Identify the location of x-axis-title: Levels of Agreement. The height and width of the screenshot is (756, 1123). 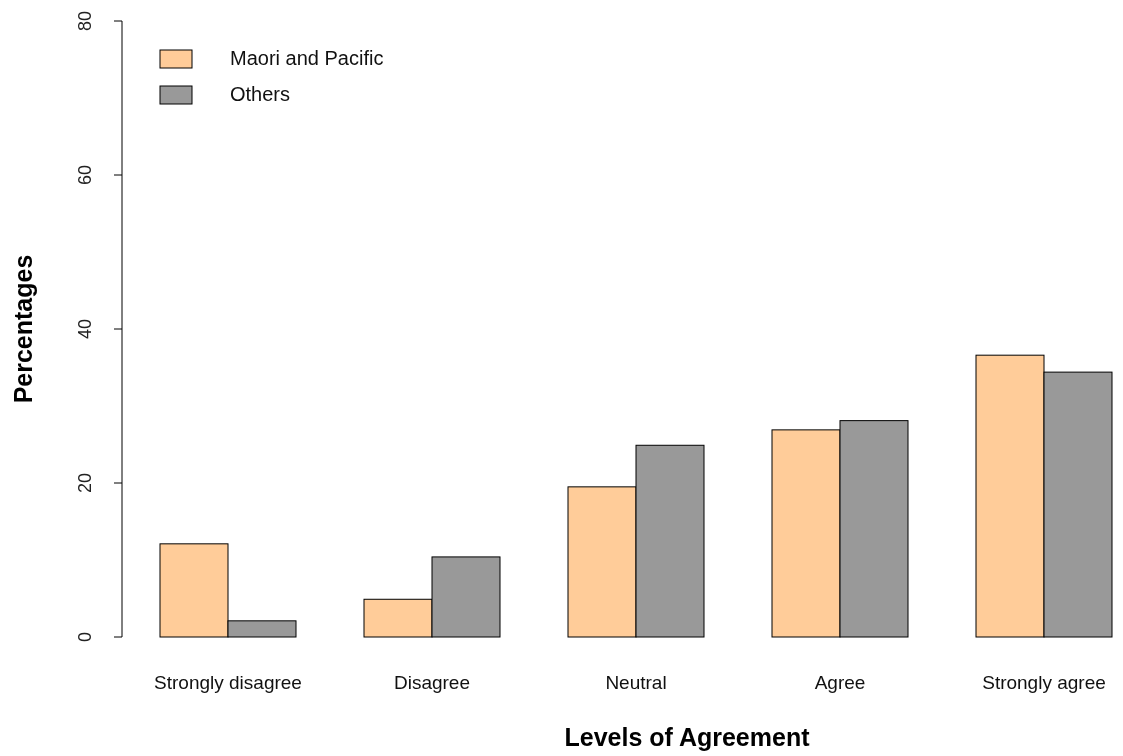
(687, 737).